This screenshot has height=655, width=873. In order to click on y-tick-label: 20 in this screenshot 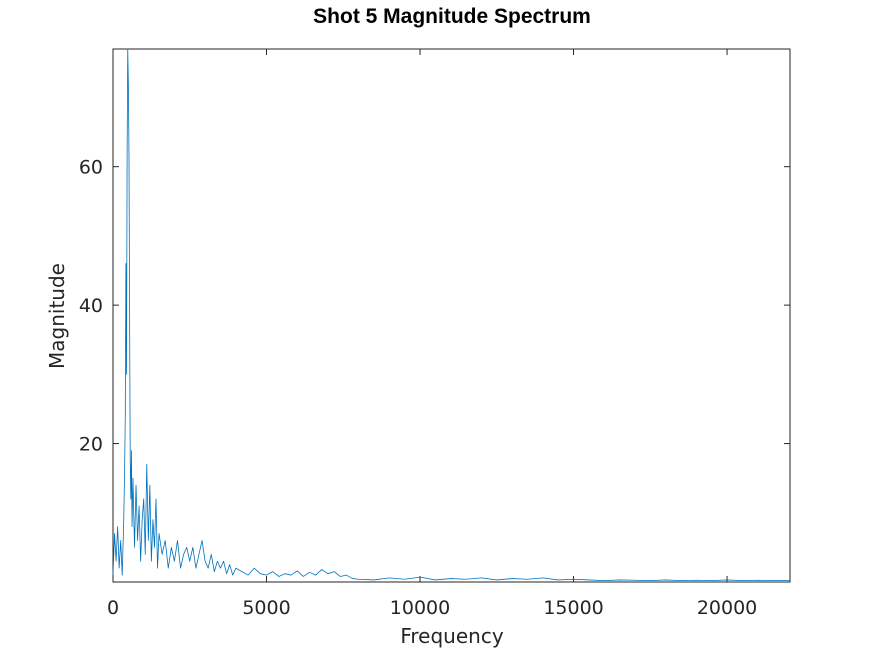, I will do `click(91, 445)`.